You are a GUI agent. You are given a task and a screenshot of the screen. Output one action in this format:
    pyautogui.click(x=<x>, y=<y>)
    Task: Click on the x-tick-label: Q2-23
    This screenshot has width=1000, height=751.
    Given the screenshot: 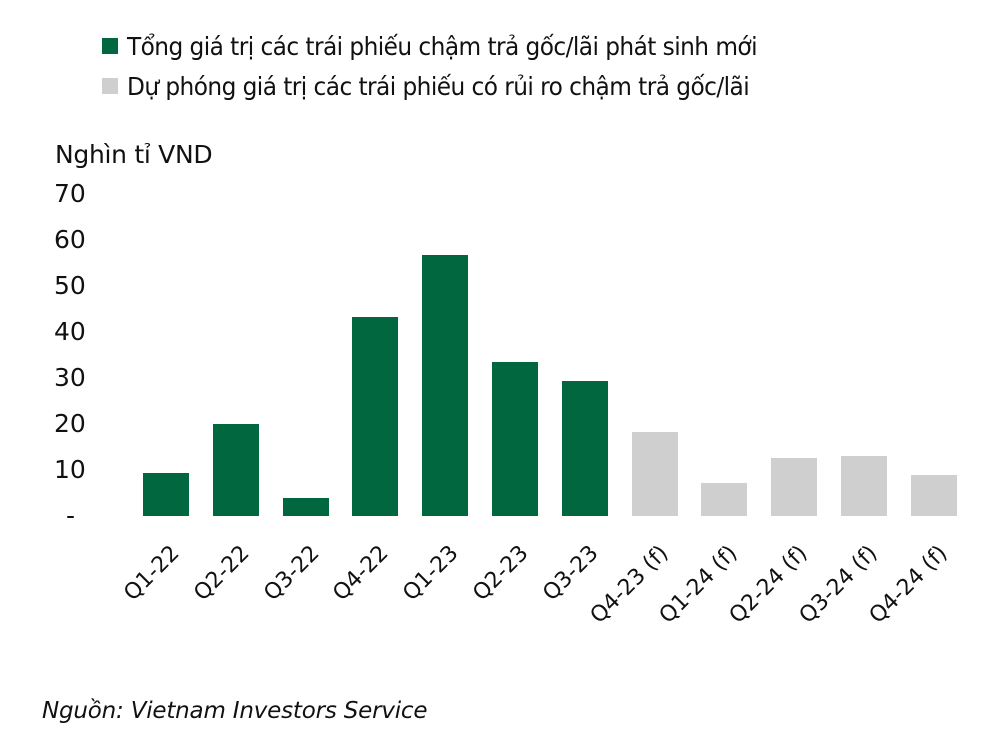 What is the action you would take?
    pyautogui.click(x=501, y=573)
    